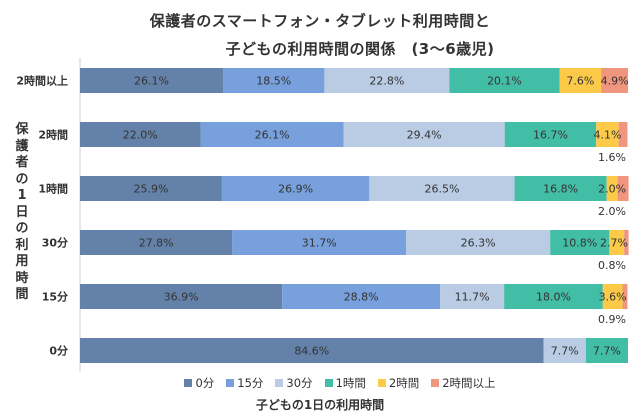 Image resolution: width=640 pixels, height=418 pixels. I want to click on legend-label: 0分, so click(205, 383).